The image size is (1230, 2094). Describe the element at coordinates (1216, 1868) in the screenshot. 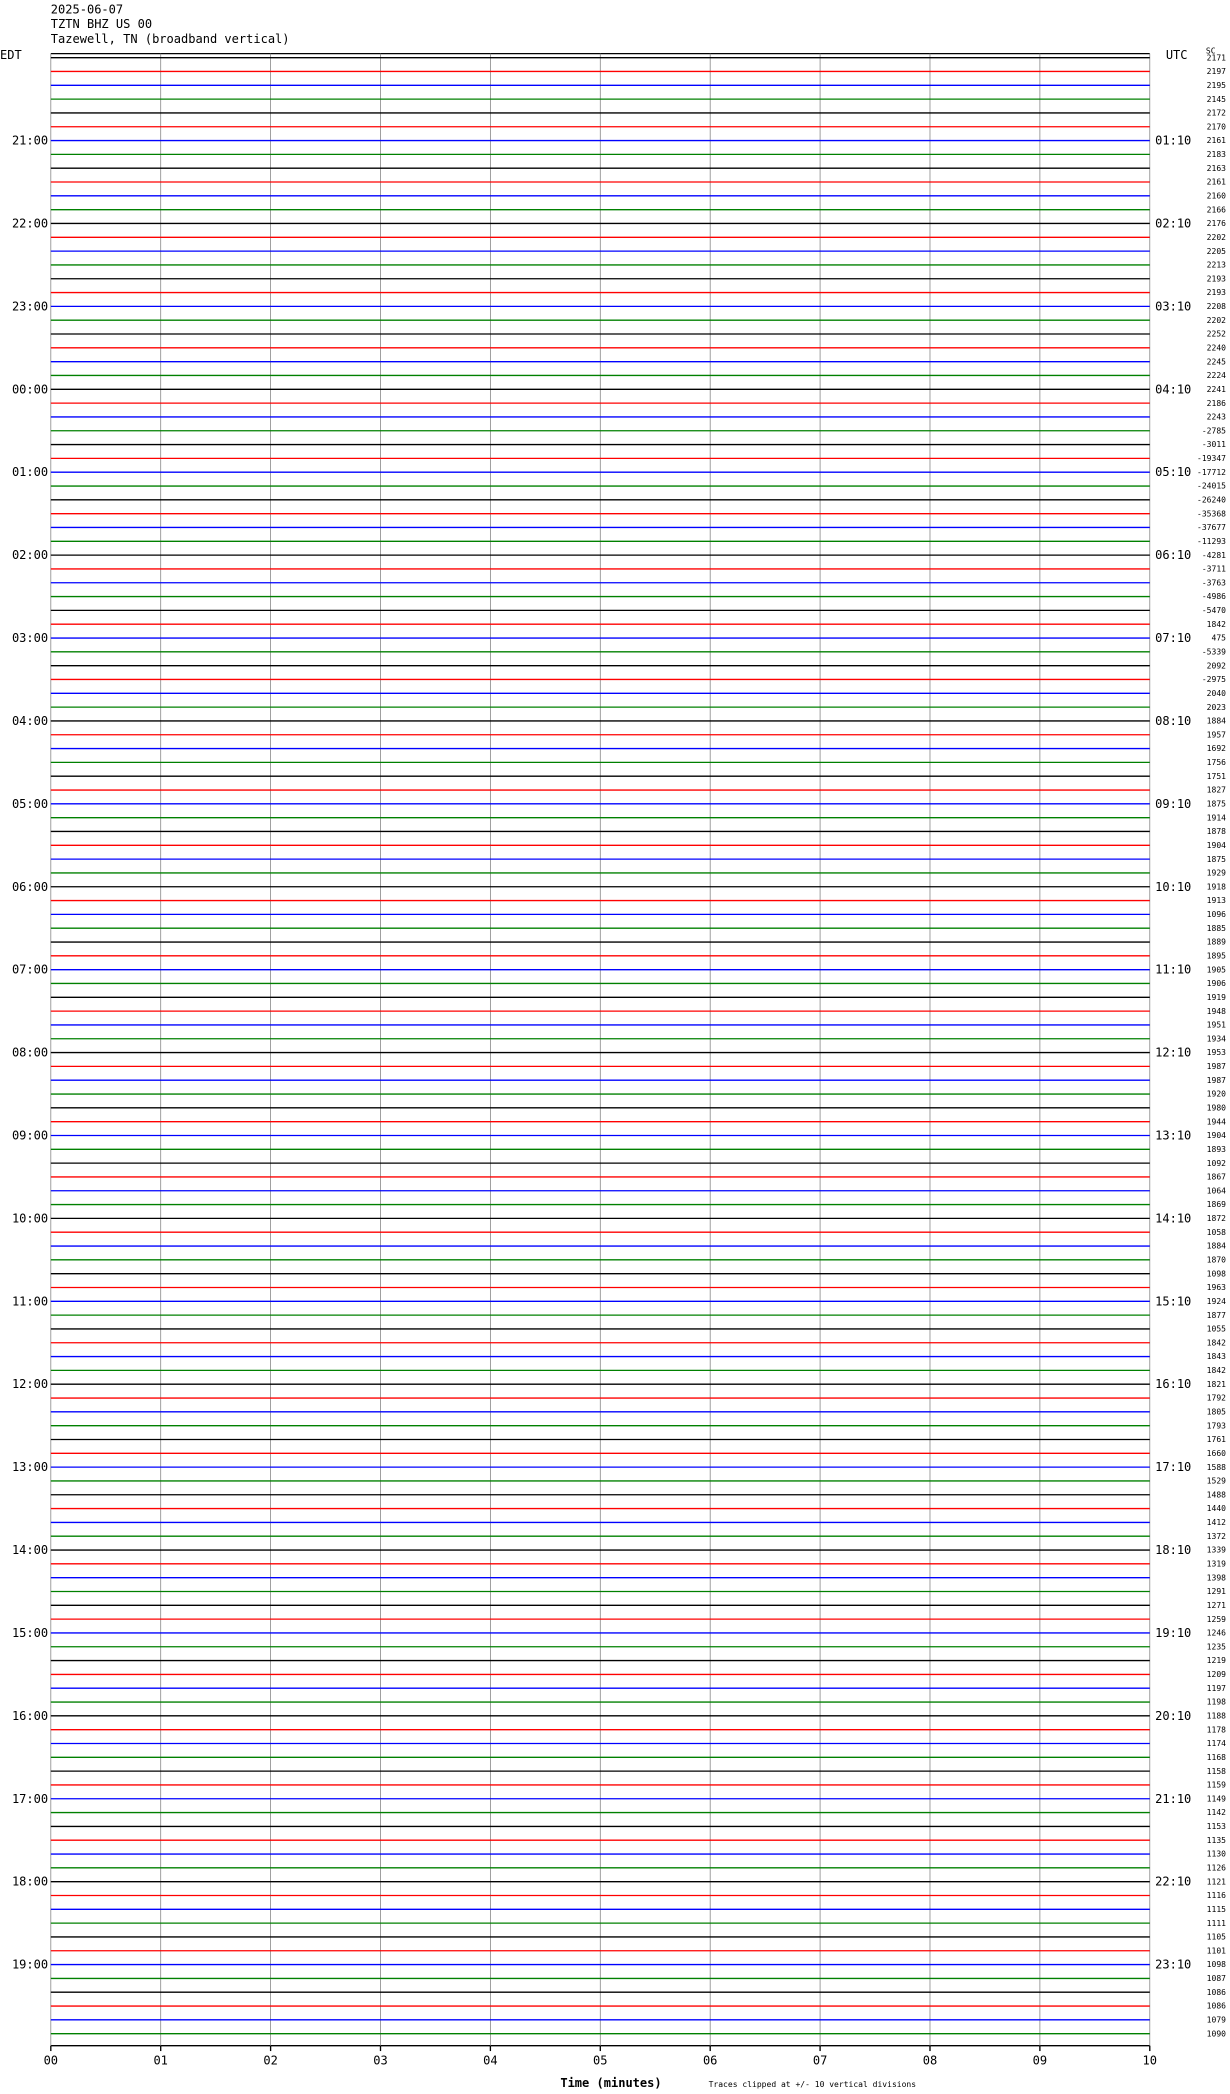

I see `trace-value-label: 1126` at that location.